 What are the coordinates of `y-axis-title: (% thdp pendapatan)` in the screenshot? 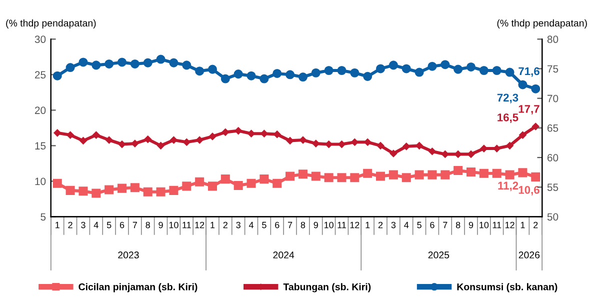 It's located at (51, 23).